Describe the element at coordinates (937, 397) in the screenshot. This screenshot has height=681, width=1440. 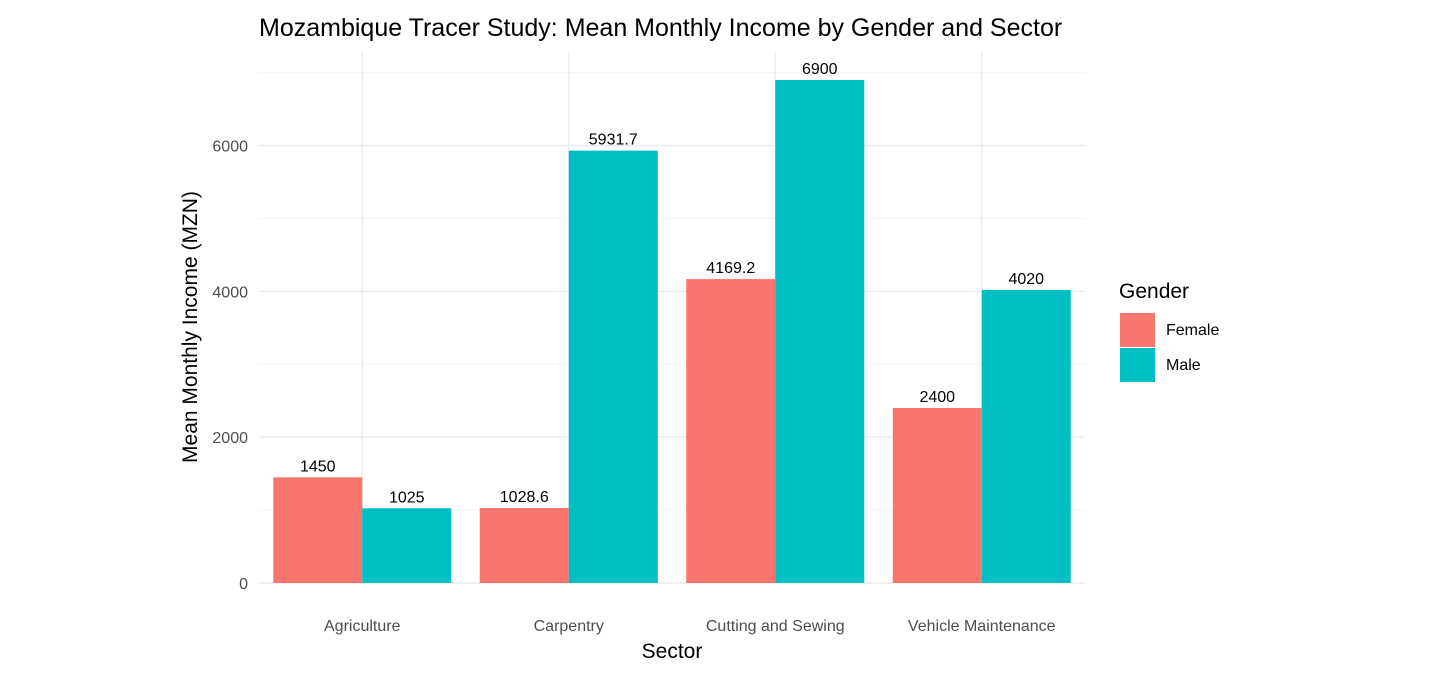
I see `data-label: 2400` at that location.